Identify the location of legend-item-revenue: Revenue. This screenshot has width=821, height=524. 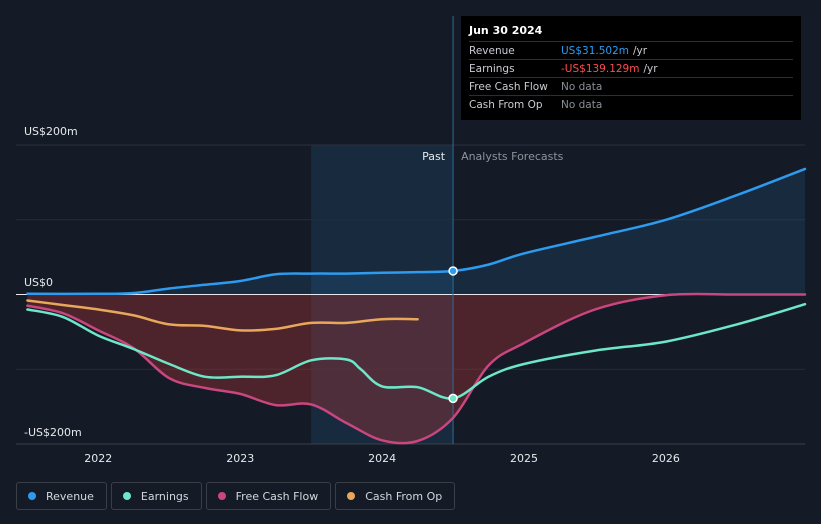
(61, 496).